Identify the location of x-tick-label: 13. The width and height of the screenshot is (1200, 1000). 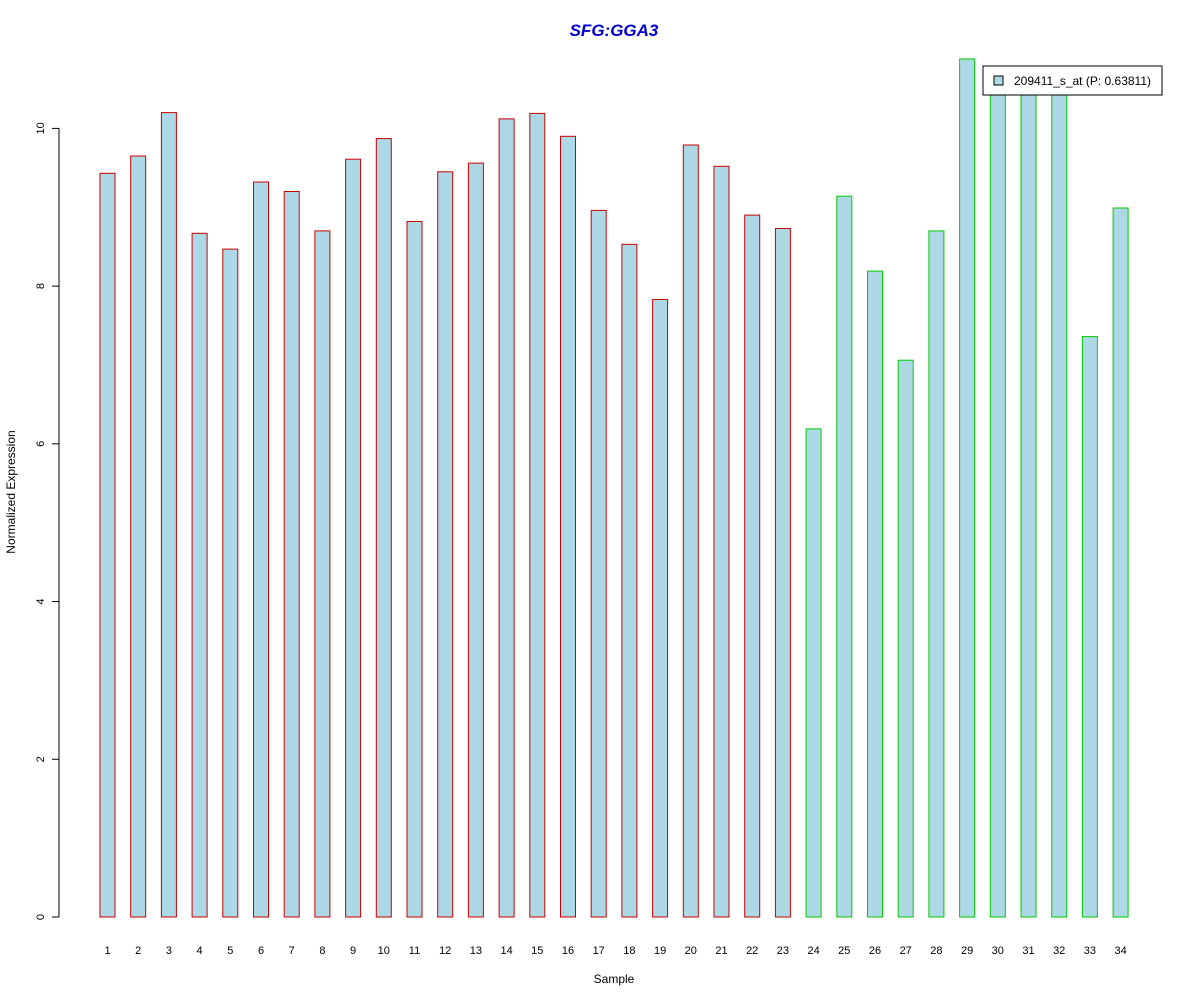
(476, 951).